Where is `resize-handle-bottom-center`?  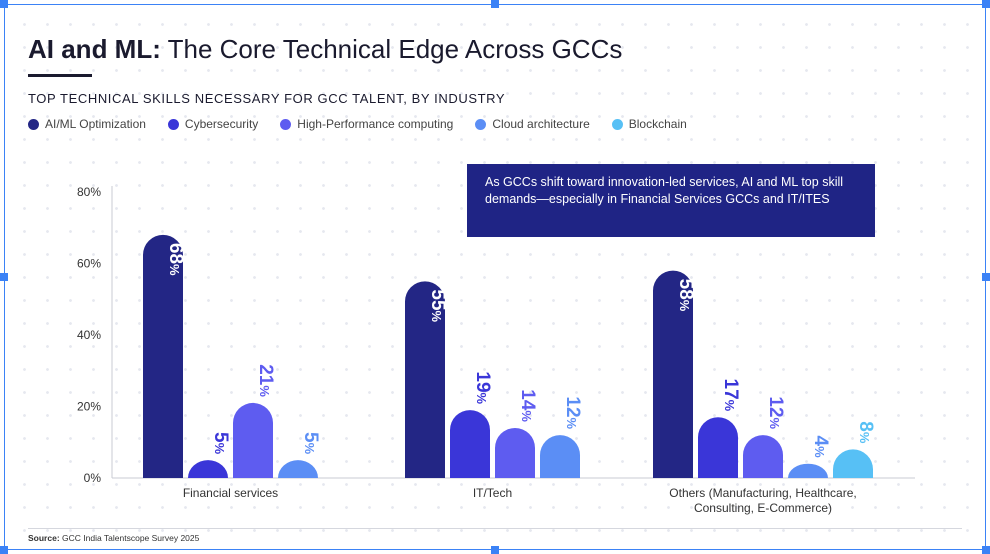 resize-handle-bottom-center is located at coordinates (495, 550).